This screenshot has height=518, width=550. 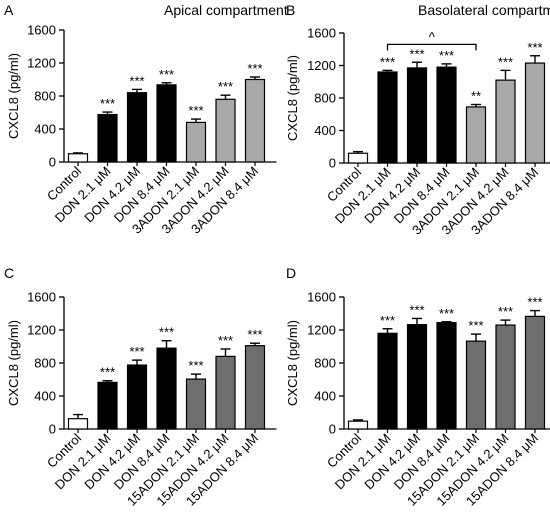 What do you see at coordinates (9, 273) in the screenshot?
I see `panel-letter: C` at bounding box center [9, 273].